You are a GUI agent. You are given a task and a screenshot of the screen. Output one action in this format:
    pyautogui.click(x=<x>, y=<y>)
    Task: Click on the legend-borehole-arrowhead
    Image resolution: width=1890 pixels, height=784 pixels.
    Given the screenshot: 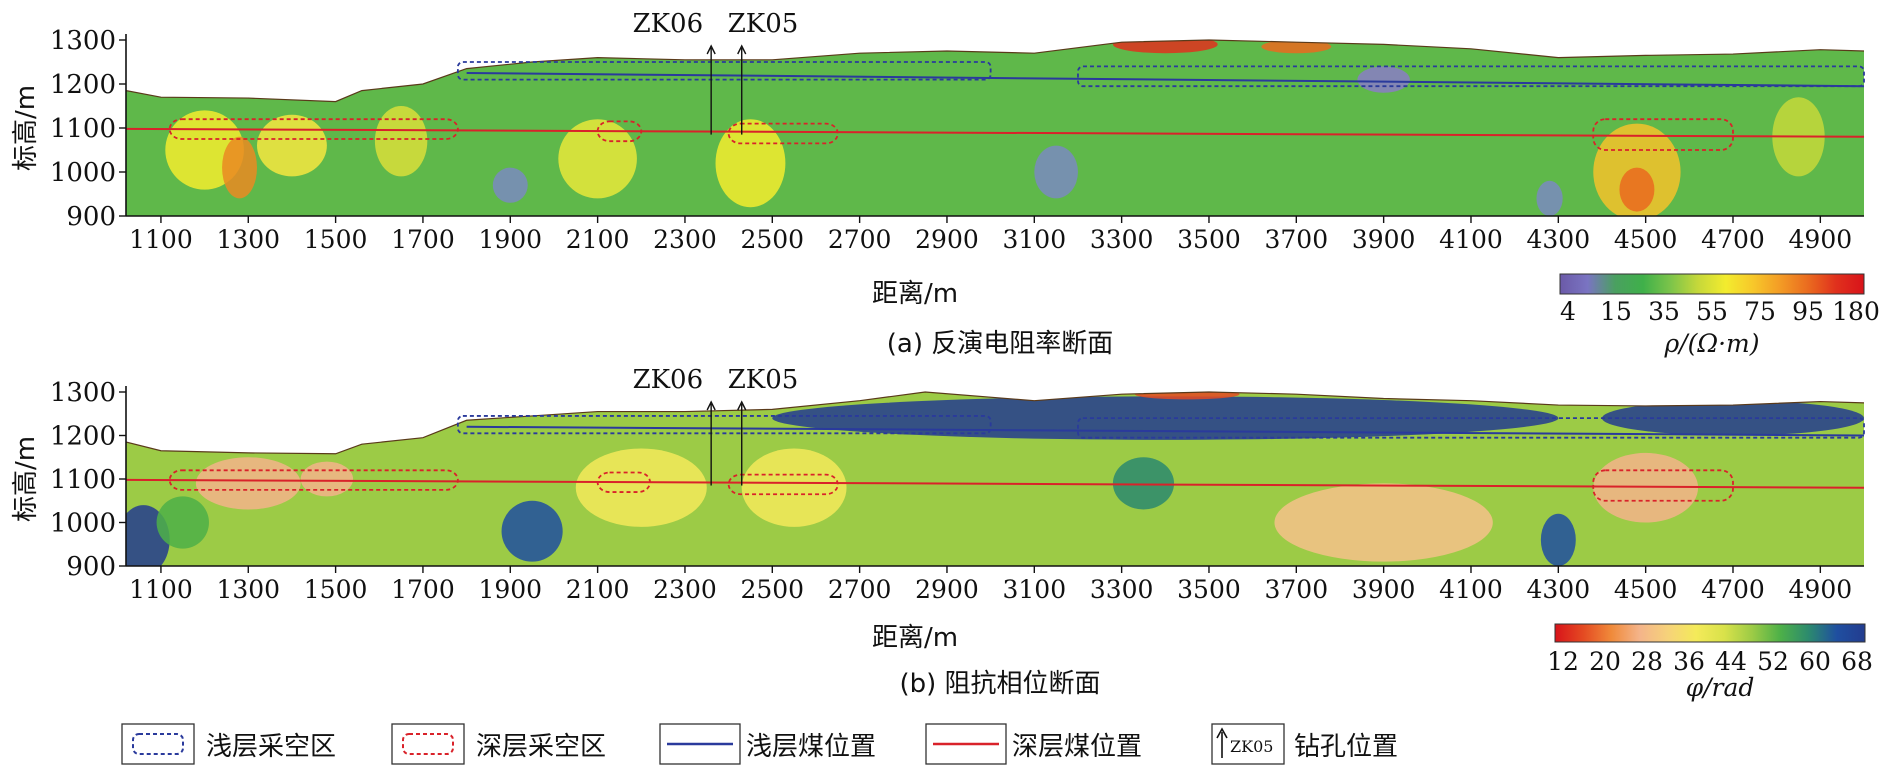 What is the action you would take?
    pyautogui.click(x=1222, y=733)
    